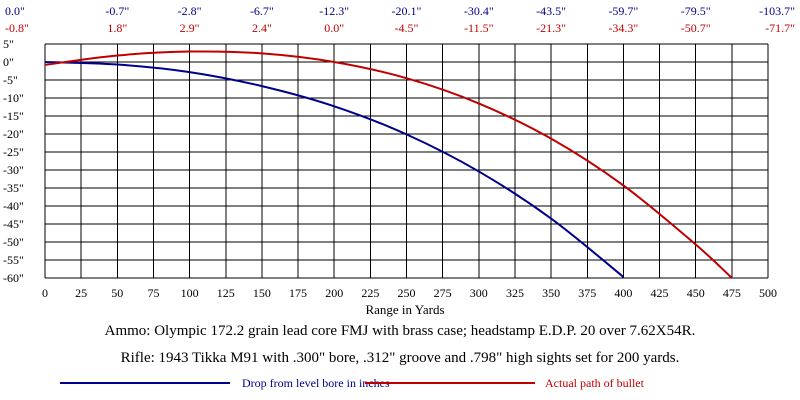 The height and width of the screenshot is (400, 800). What do you see at coordinates (404, 309) in the screenshot?
I see `x-axis-label: Range in Yards` at bounding box center [404, 309].